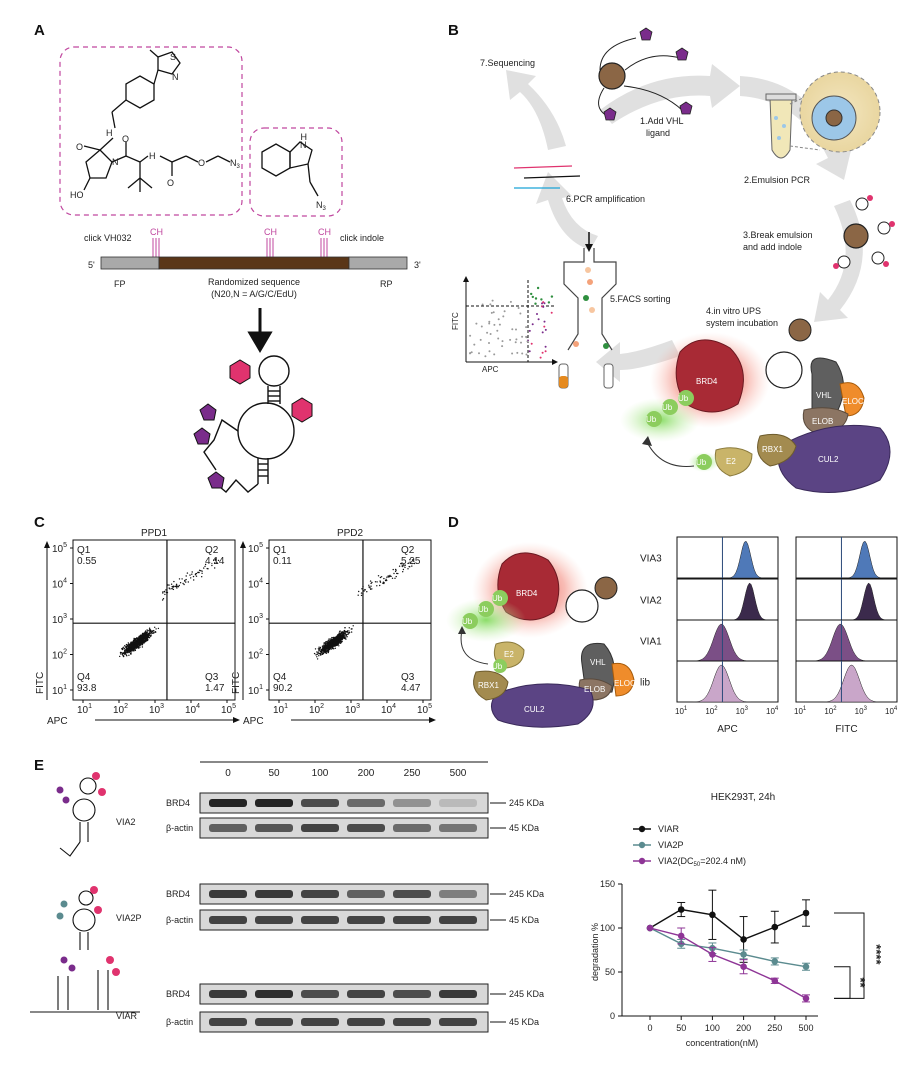 This screenshot has height=1066, width=910. I want to click on blot-conc-label: 250, so click(412, 773).